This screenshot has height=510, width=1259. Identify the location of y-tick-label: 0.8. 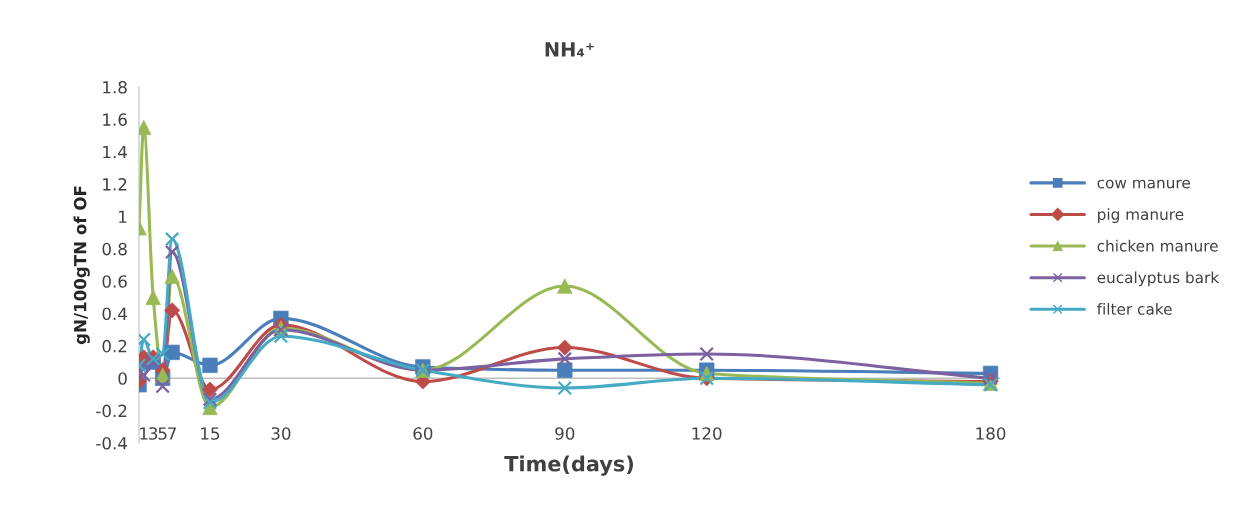
(114, 249).